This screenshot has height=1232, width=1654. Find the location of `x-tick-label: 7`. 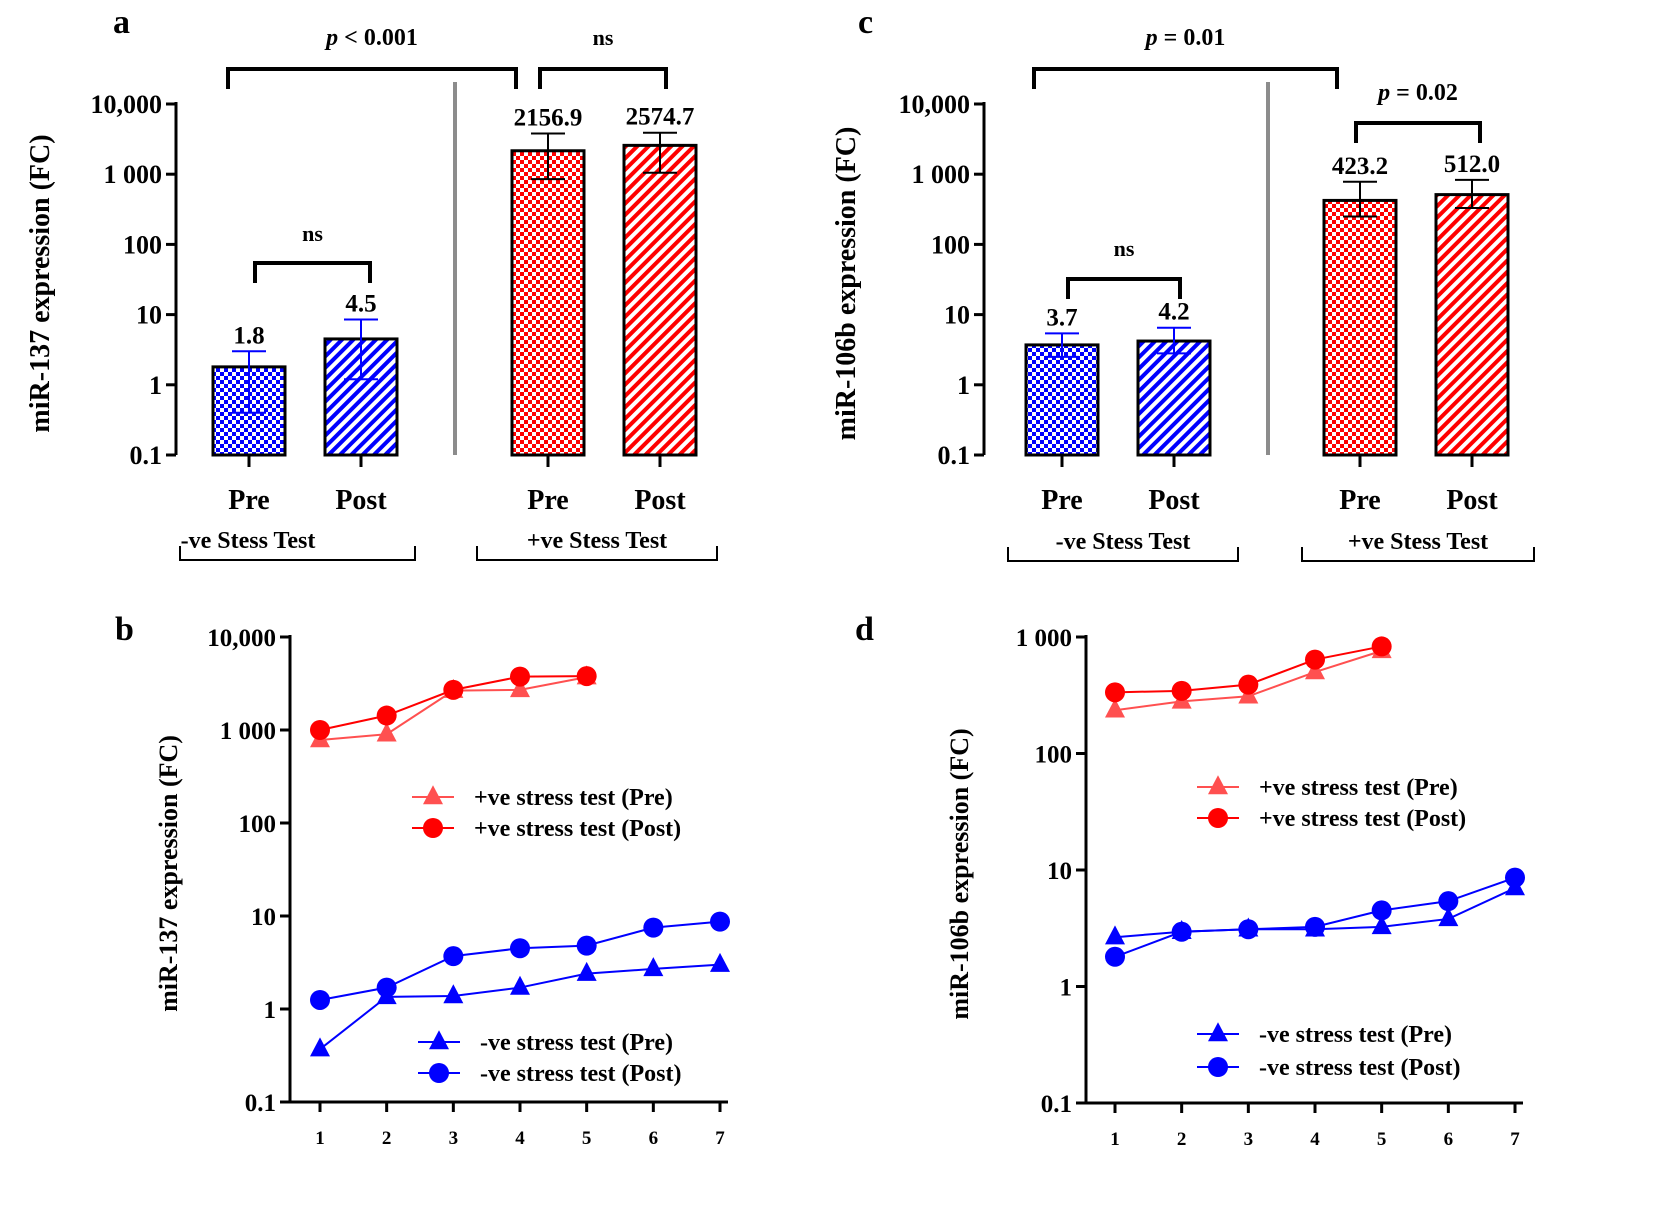

x-tick-label: 7 is located at coordinates (720, 1138).